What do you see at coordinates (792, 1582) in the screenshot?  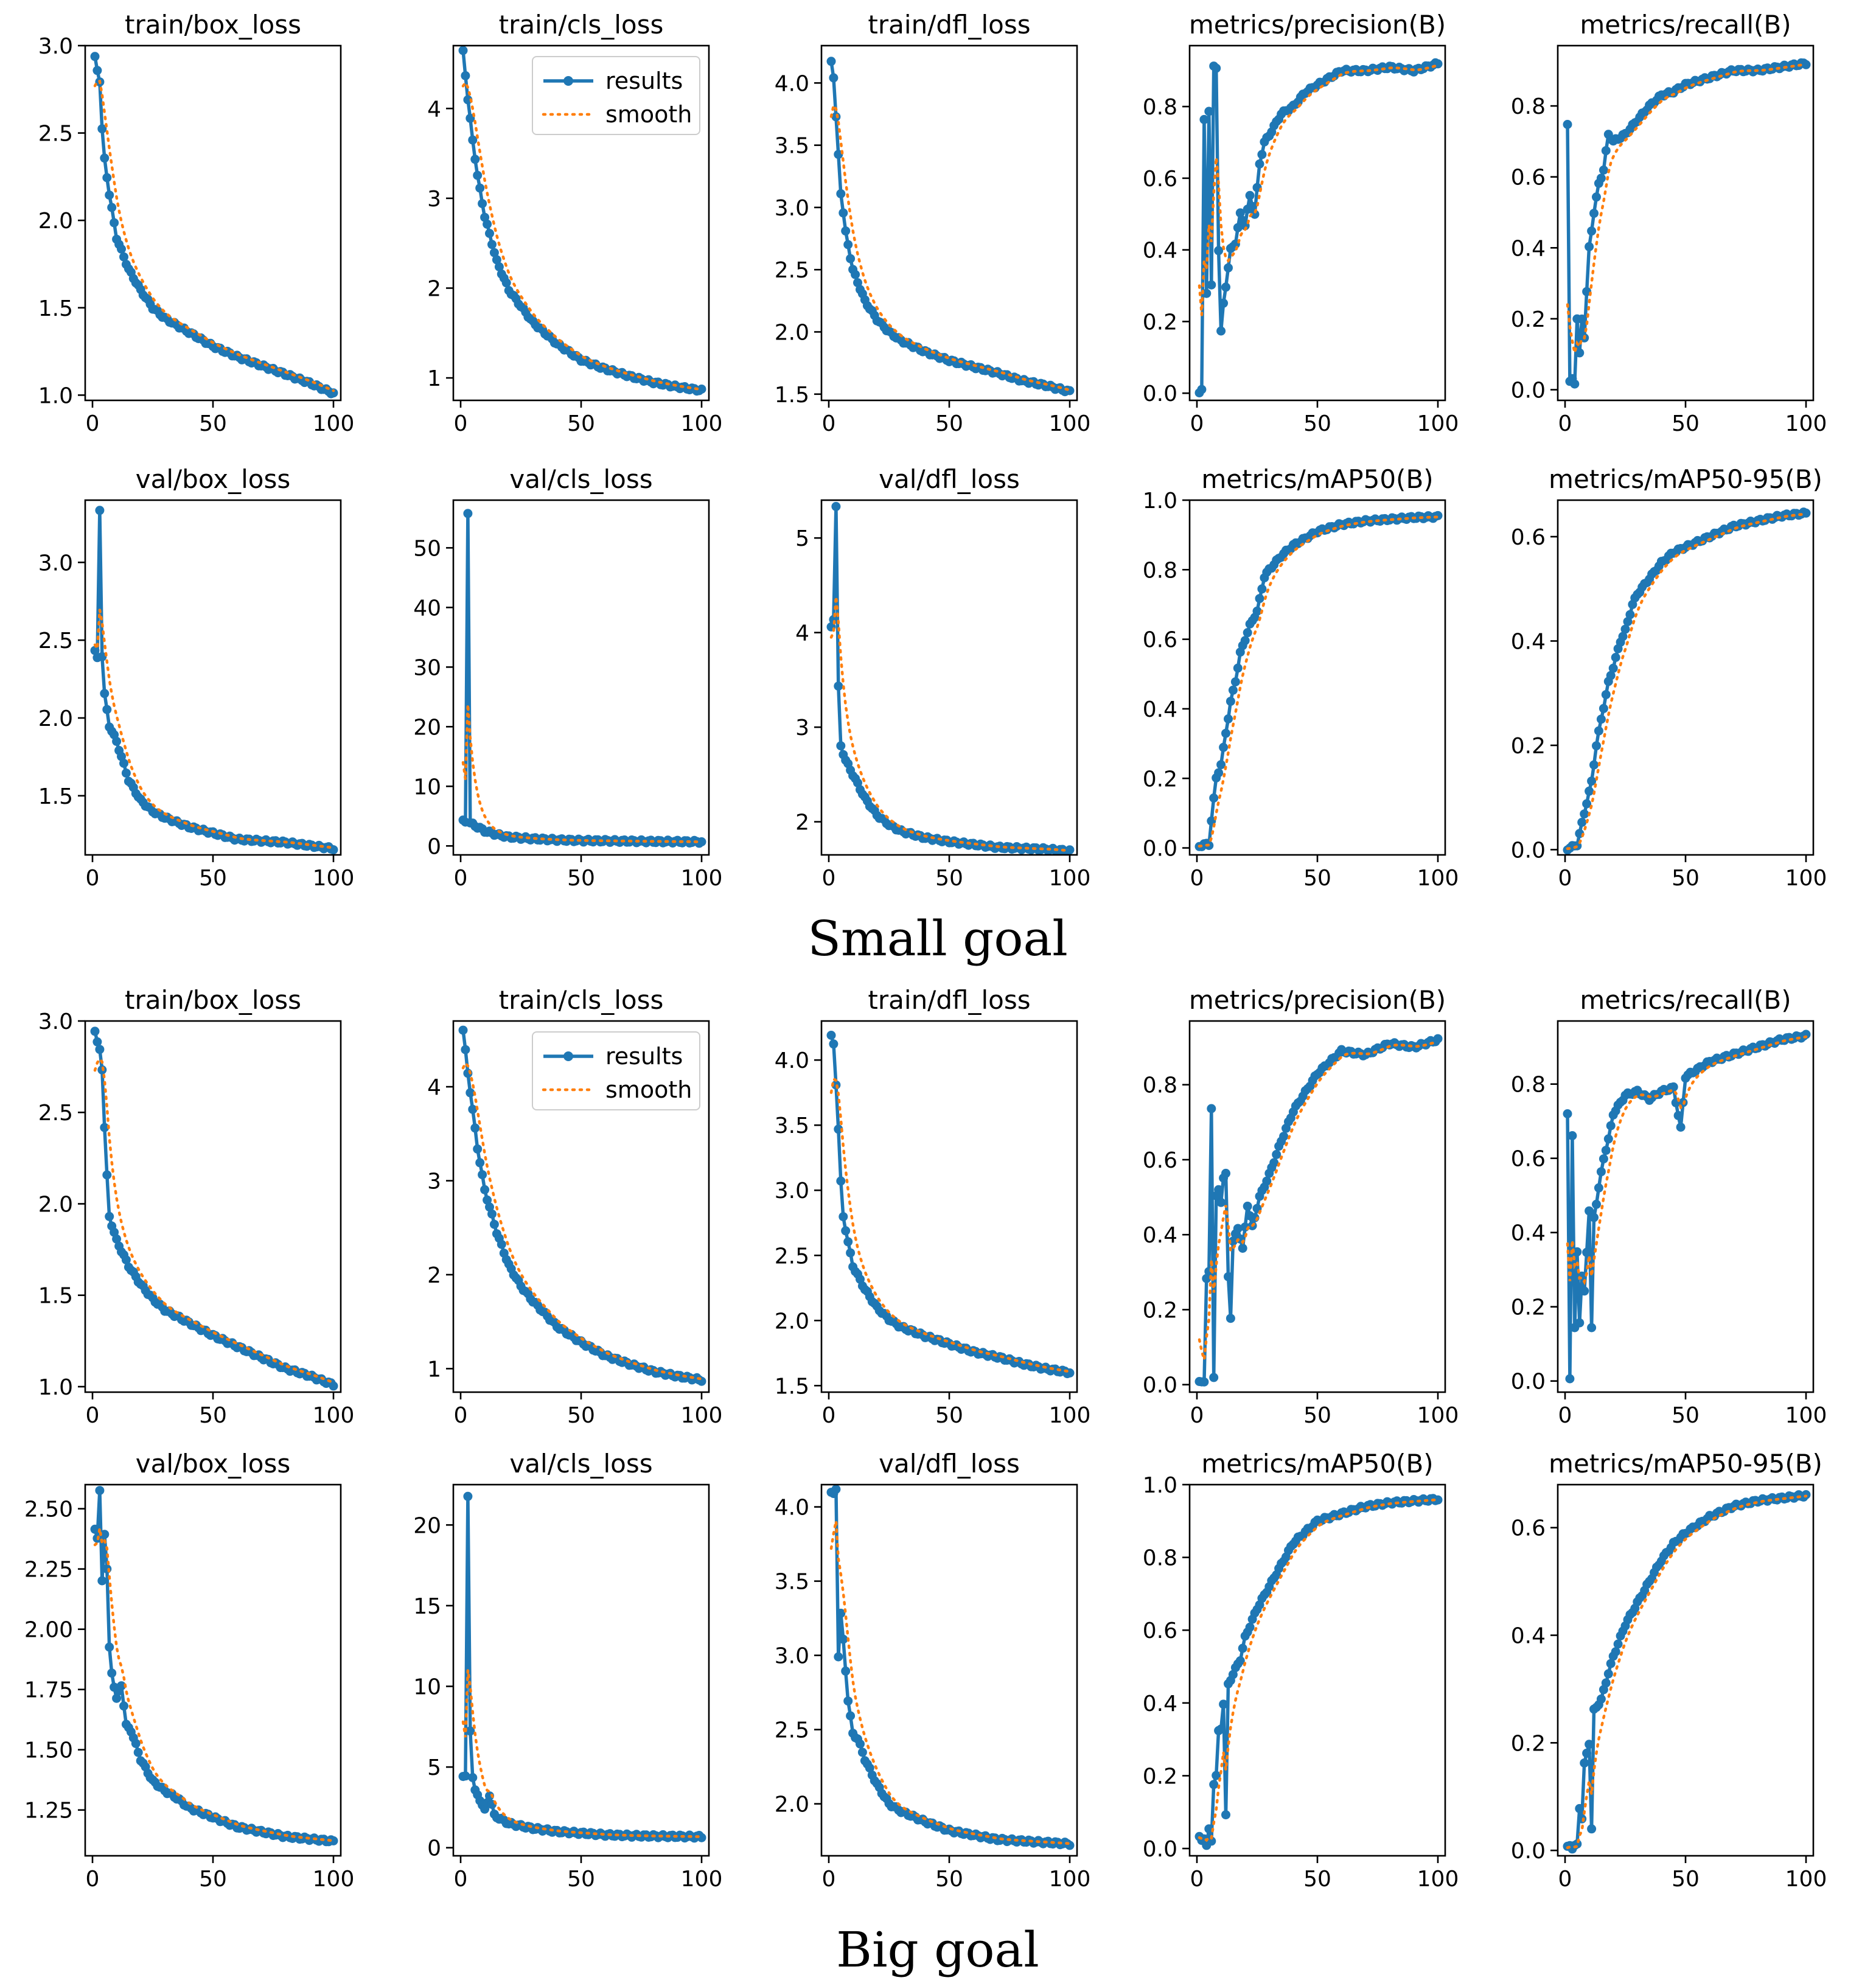 I see `y-tick-label: 3.5` at bounding box center [792, 1582].